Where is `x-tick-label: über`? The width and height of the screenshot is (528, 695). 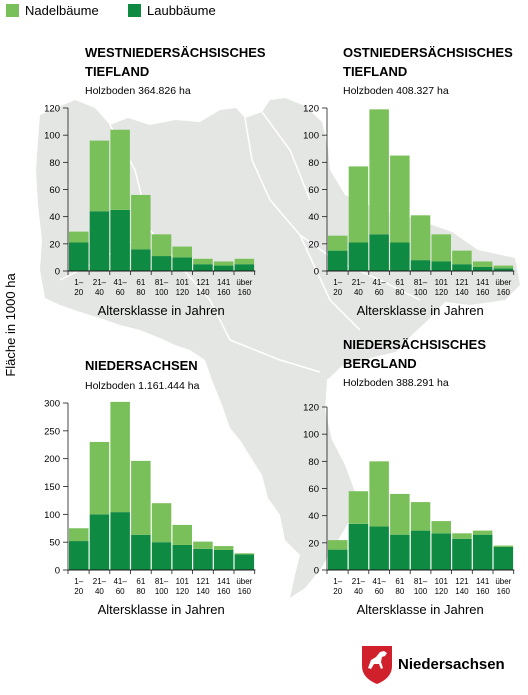 x-tick-label: über is located at coordinates (503, 282).